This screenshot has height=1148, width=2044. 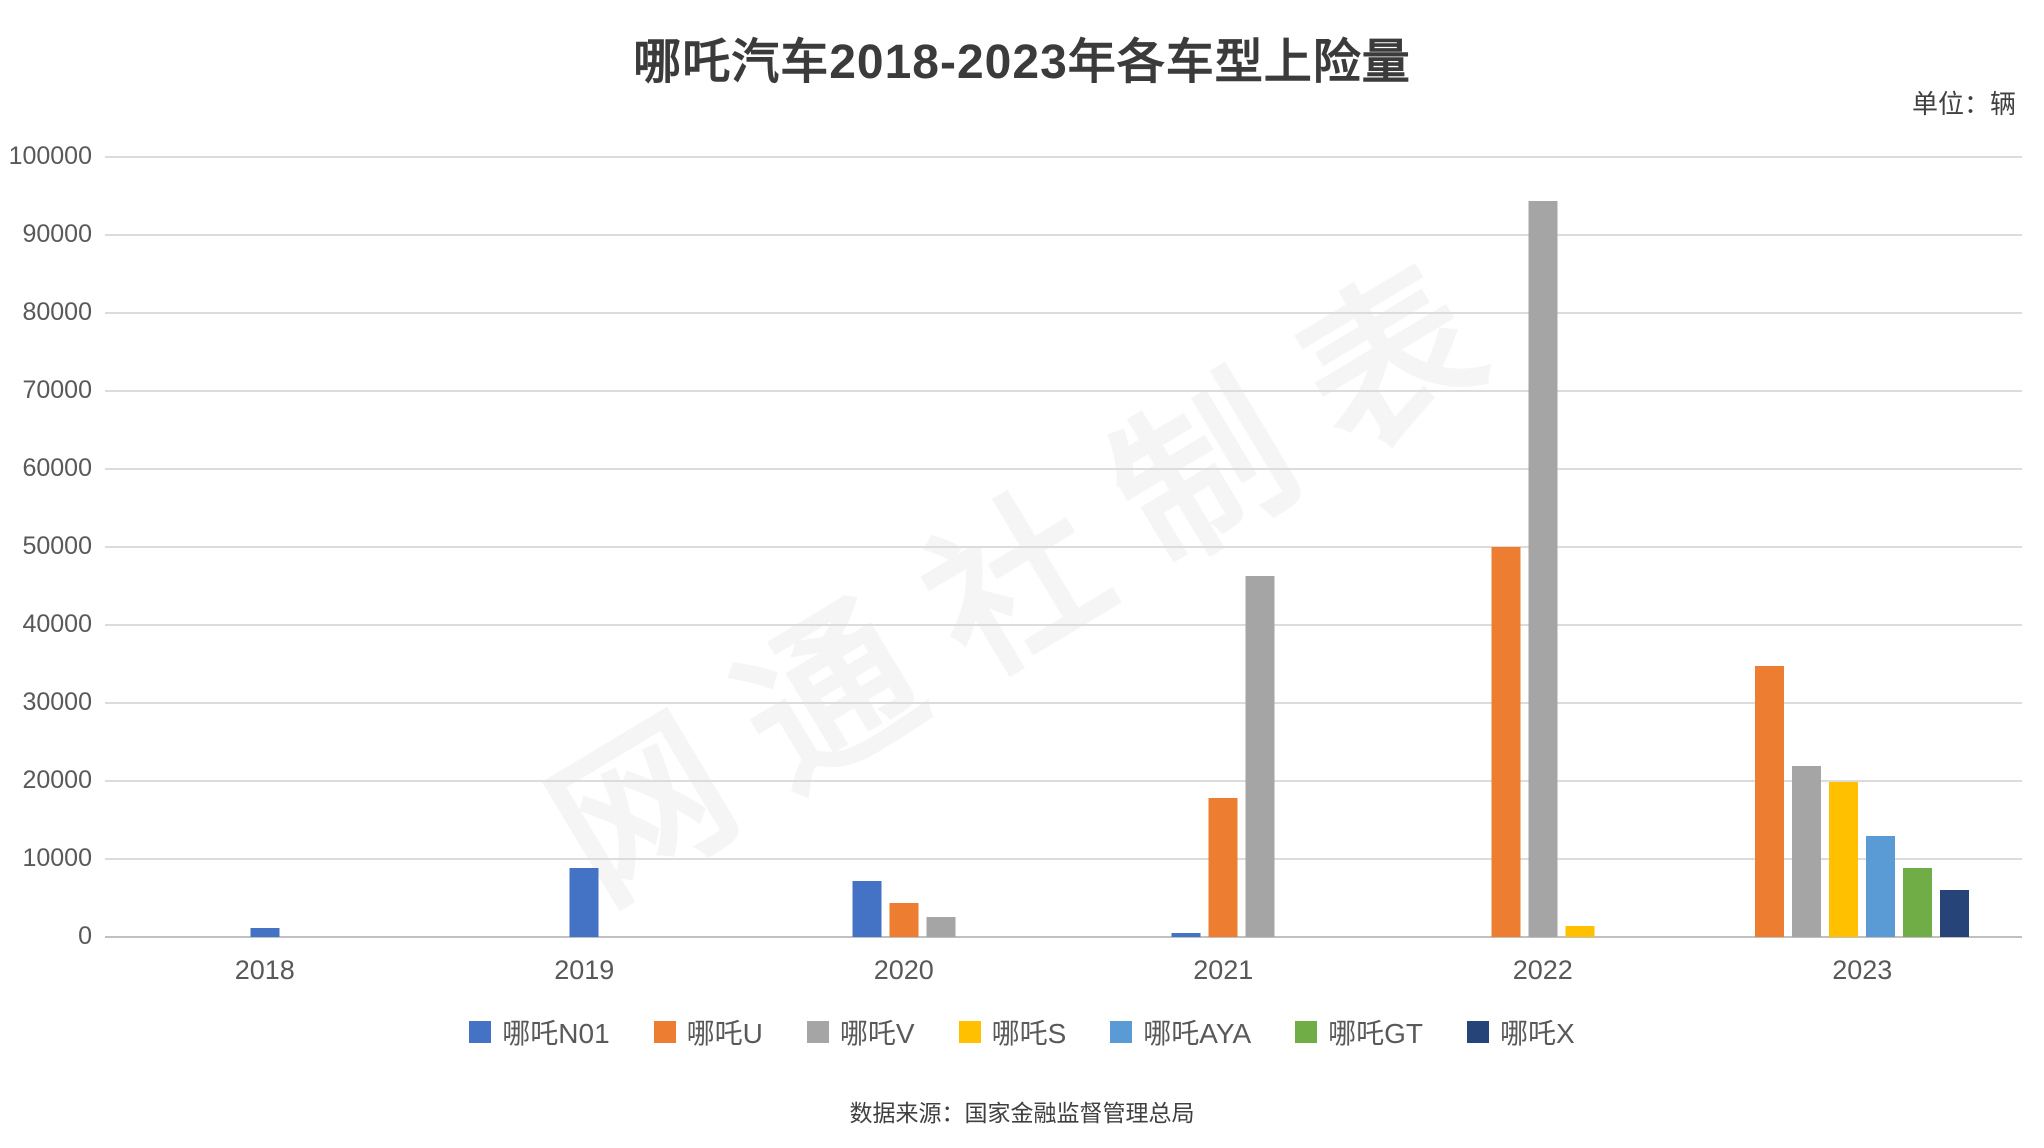 What do you see at coordinates (57, 546) in the screenshot?
I see `y-axis-tick-label-50000: 50000` at bounding box center [57, 546].